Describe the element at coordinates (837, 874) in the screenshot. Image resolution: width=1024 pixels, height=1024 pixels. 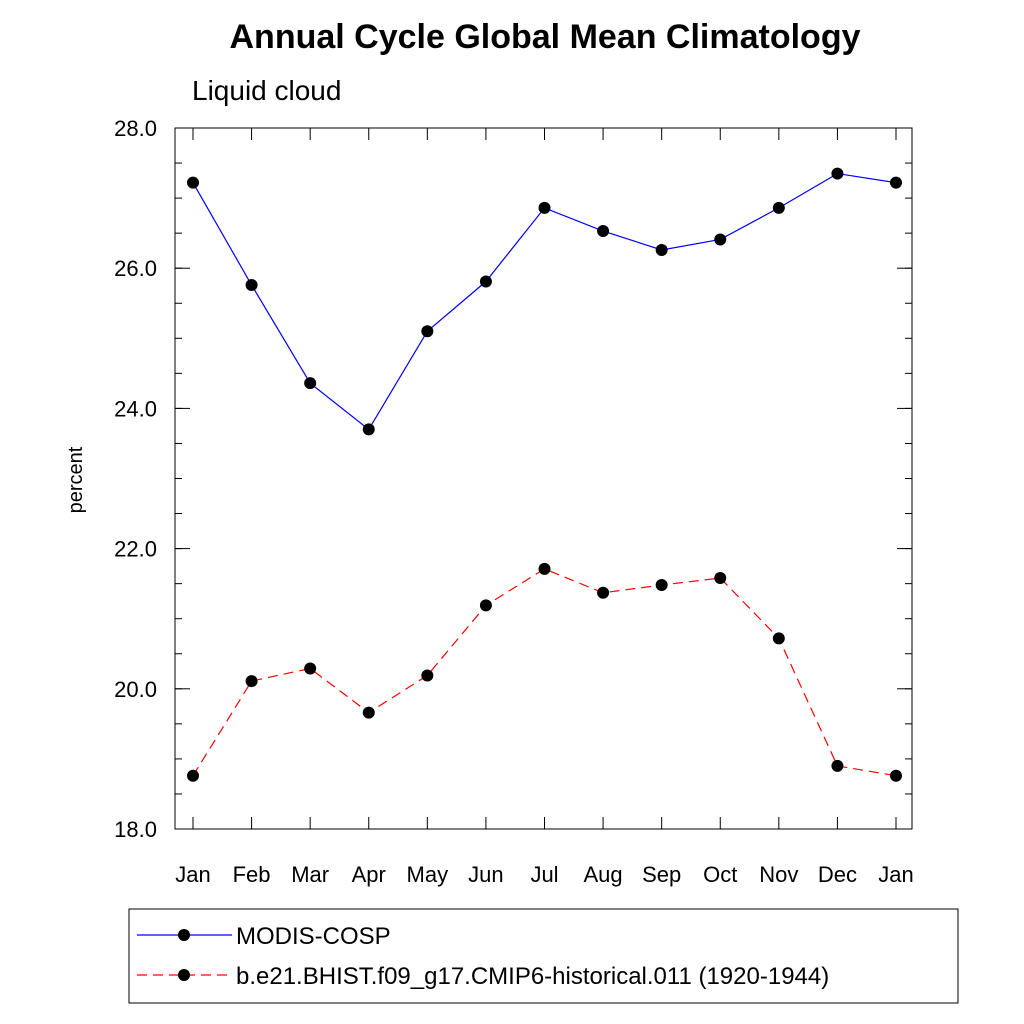
I see `x-tick-label: Dec` at that location.